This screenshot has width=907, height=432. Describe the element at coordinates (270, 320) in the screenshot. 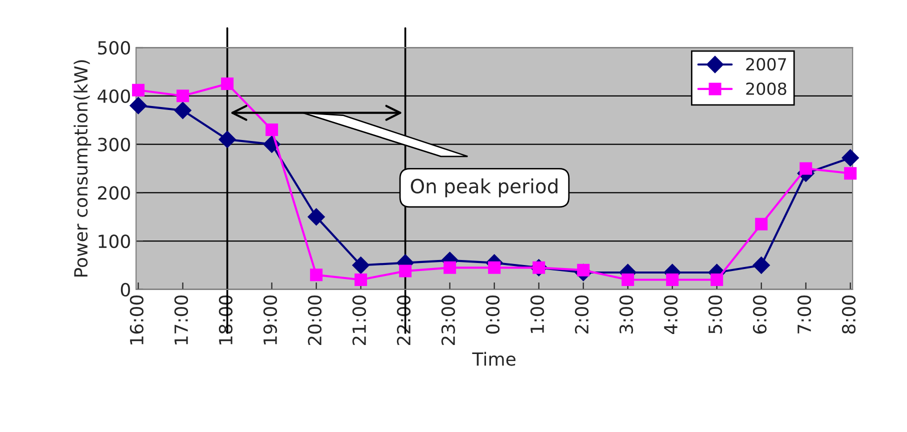

I see `x-tick-label: 19:00` at that location.